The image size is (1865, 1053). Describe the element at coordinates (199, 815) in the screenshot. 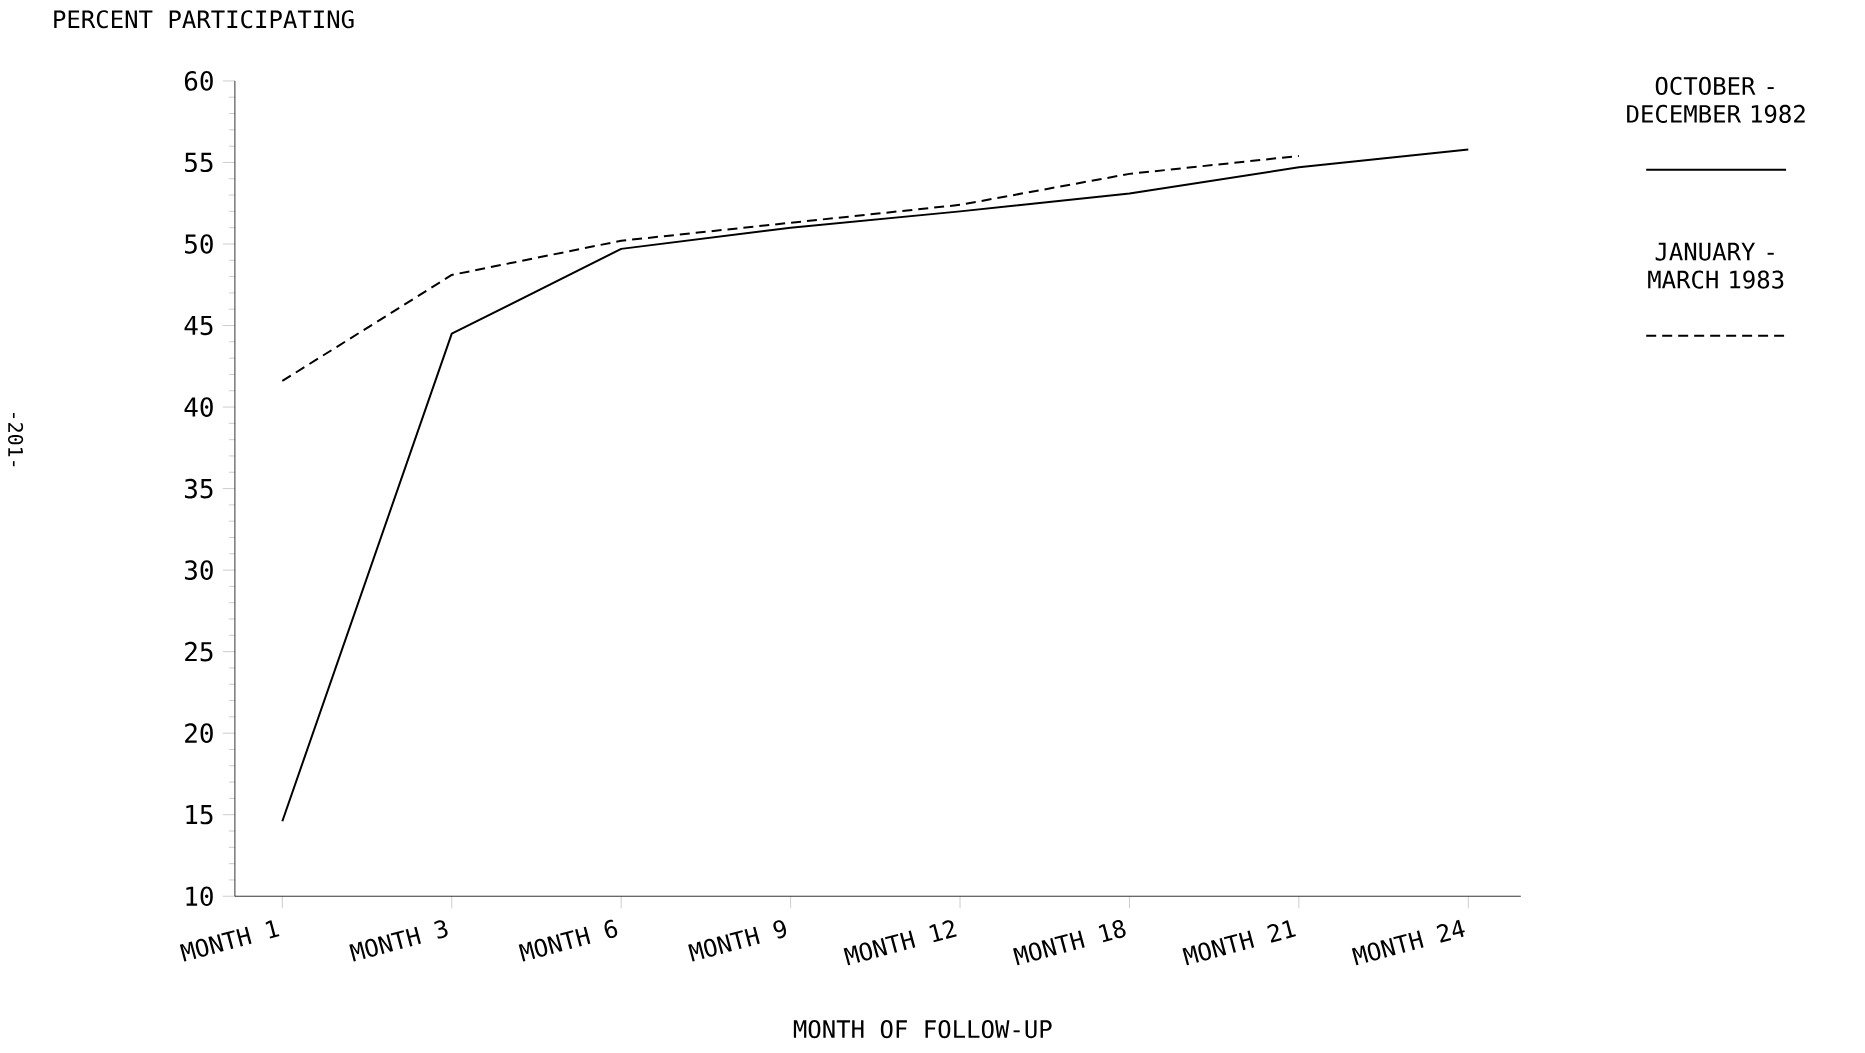

I see `y-tick-label: 15` at that location.